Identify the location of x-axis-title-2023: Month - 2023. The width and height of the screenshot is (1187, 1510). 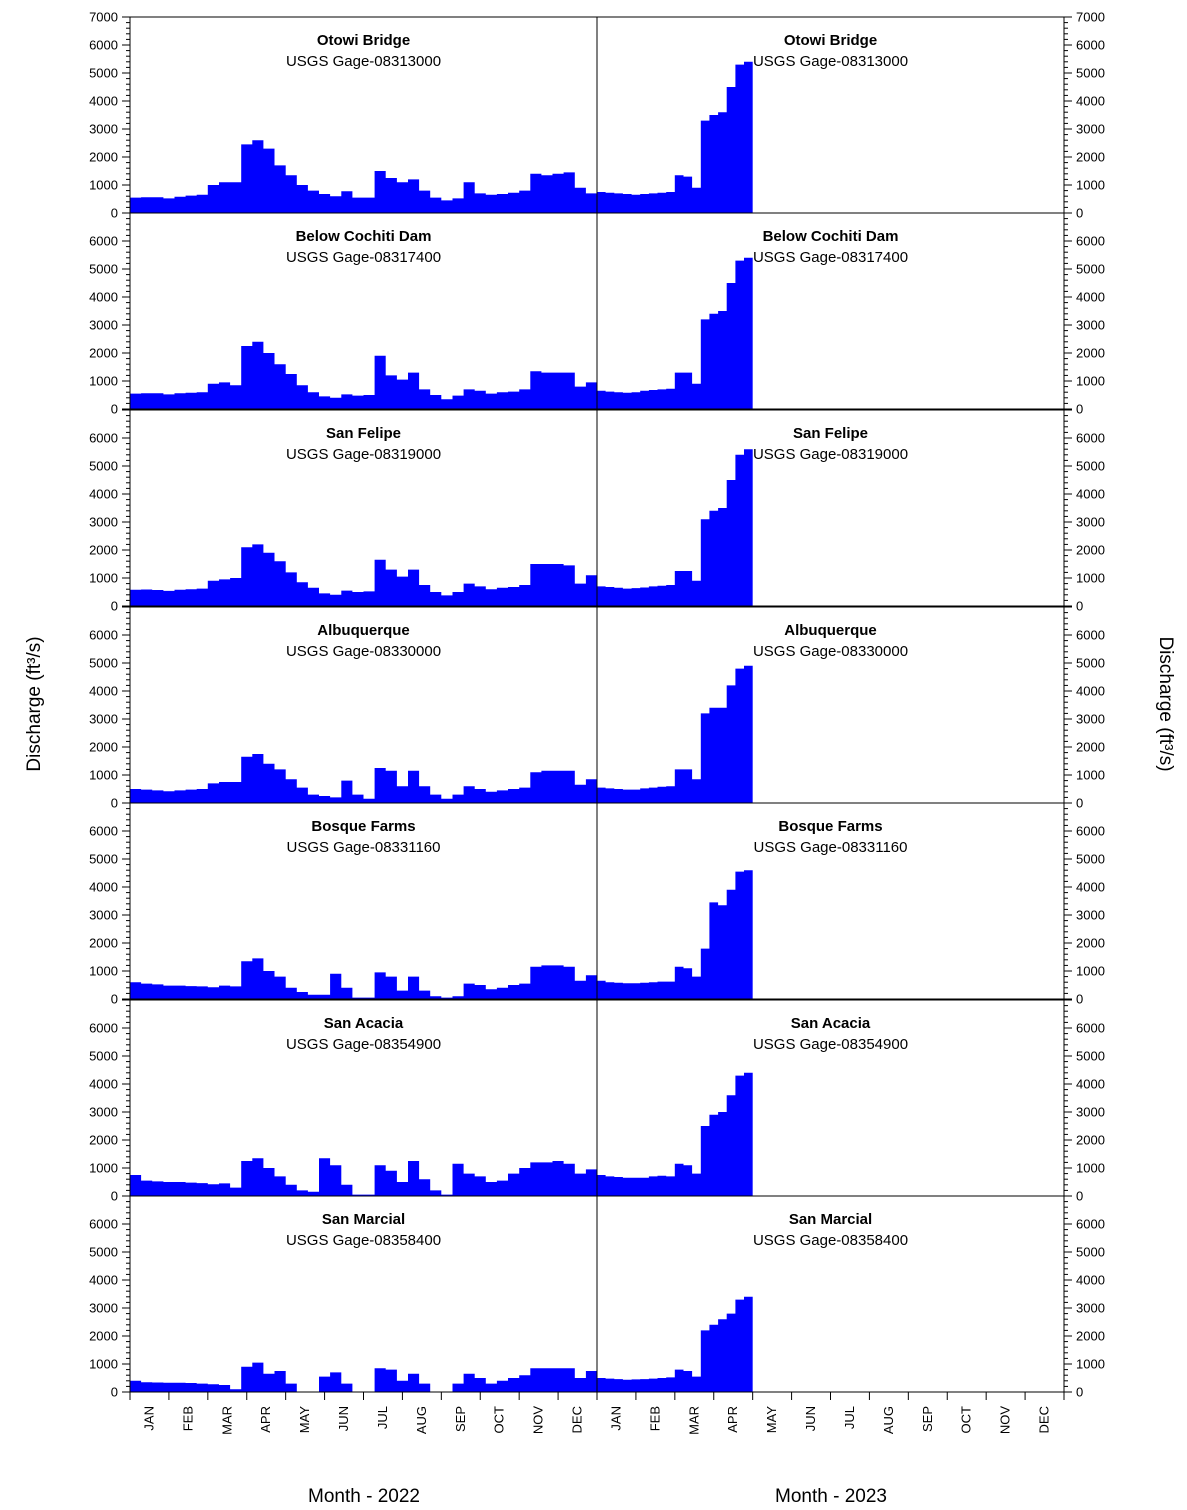
(831, 1496).